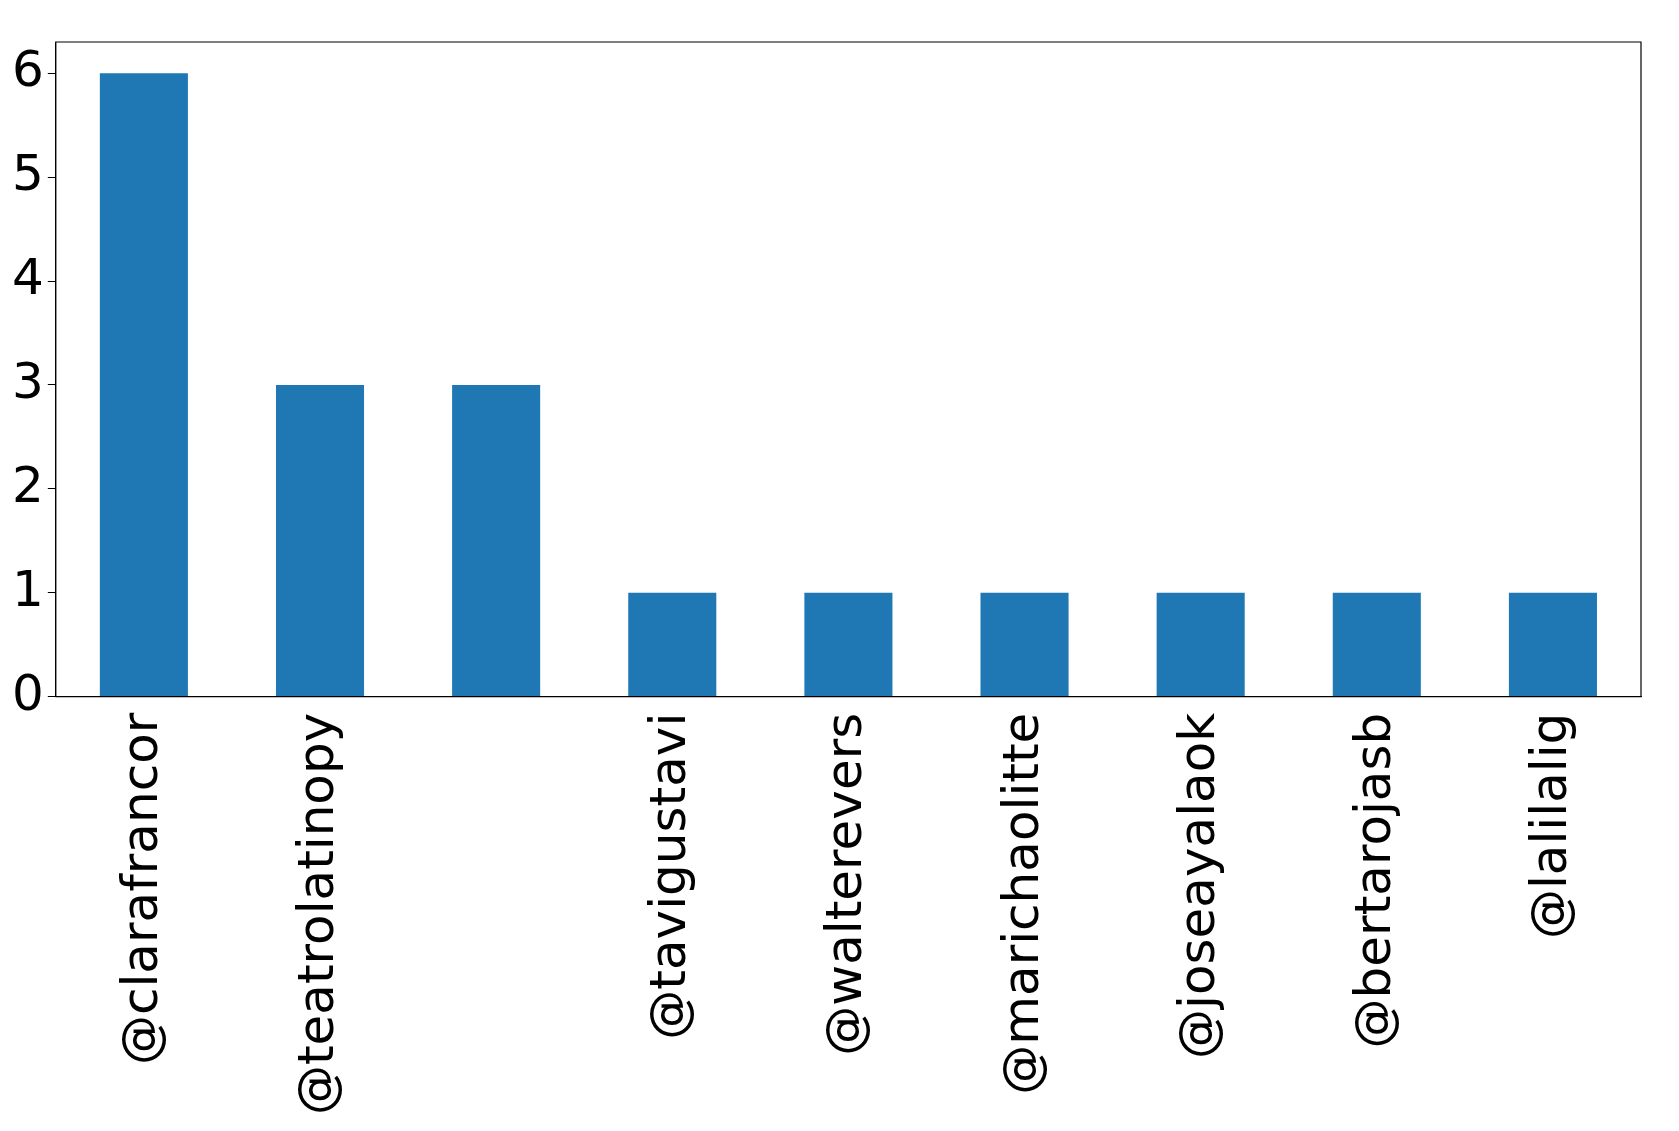 This screenshot has width=1679, height=1131. Describe the element at coordinates (28, 277) in the screenshot. I see `y-tick-label: 4` at that location.